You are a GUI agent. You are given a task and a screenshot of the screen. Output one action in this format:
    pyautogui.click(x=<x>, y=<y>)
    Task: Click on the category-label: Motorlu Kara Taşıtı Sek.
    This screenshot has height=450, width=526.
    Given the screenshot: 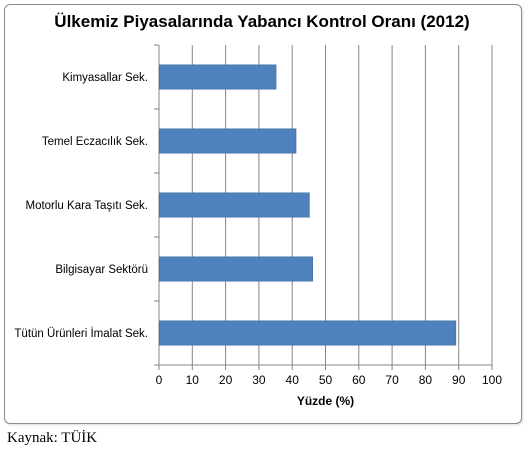 What is the action you would take?
    pyautogui.click(x=86, y=206)
    